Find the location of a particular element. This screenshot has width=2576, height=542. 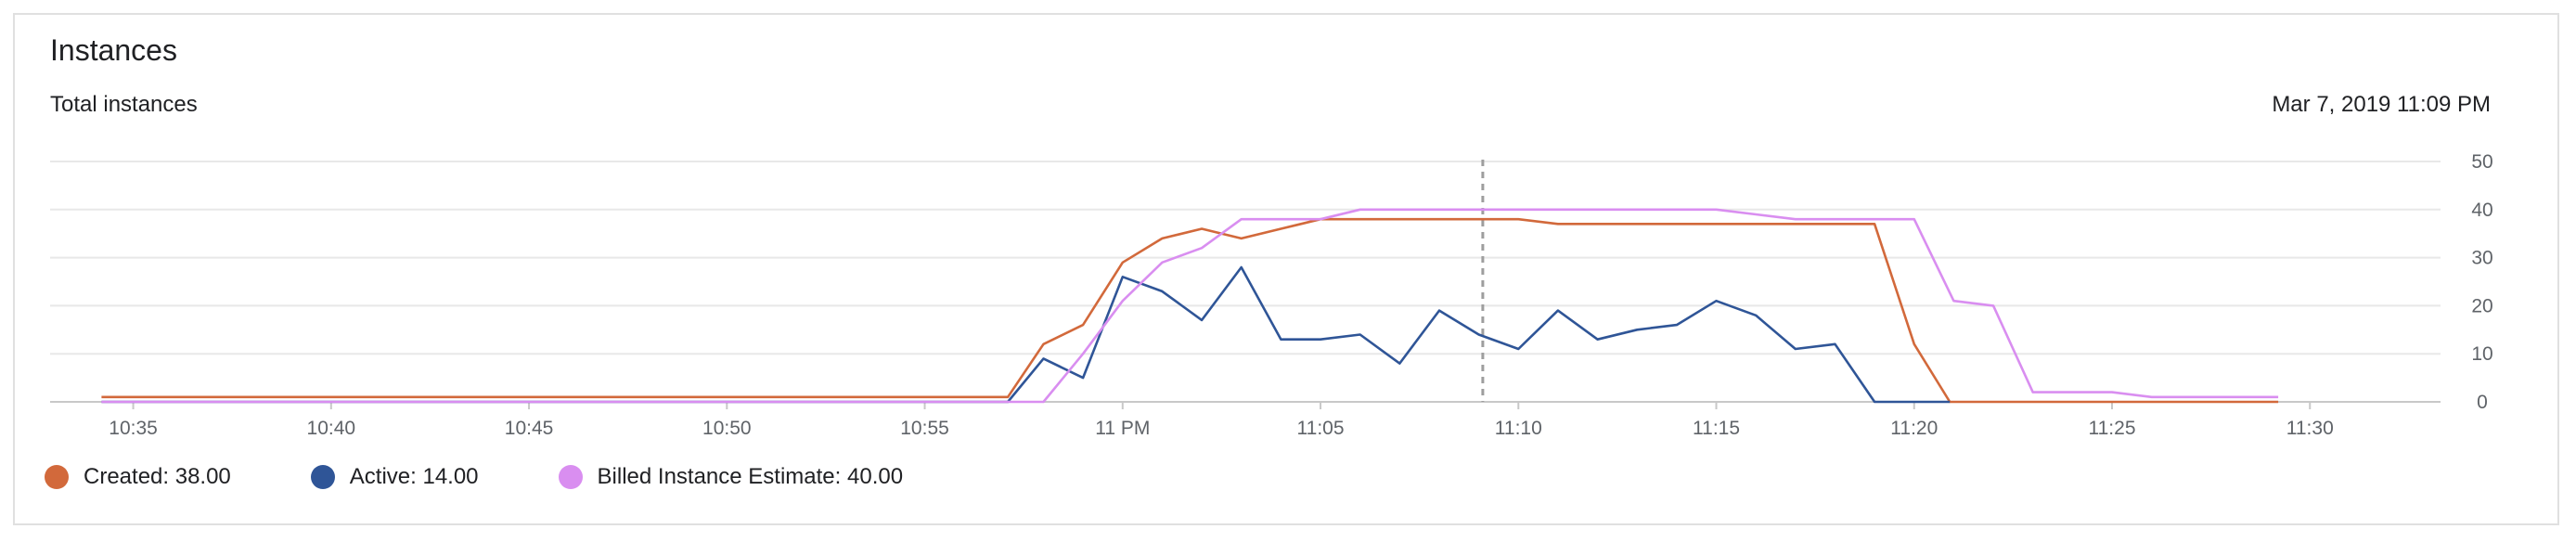

y-tick-label-10: 10 is located at coordinates (2481, 354).